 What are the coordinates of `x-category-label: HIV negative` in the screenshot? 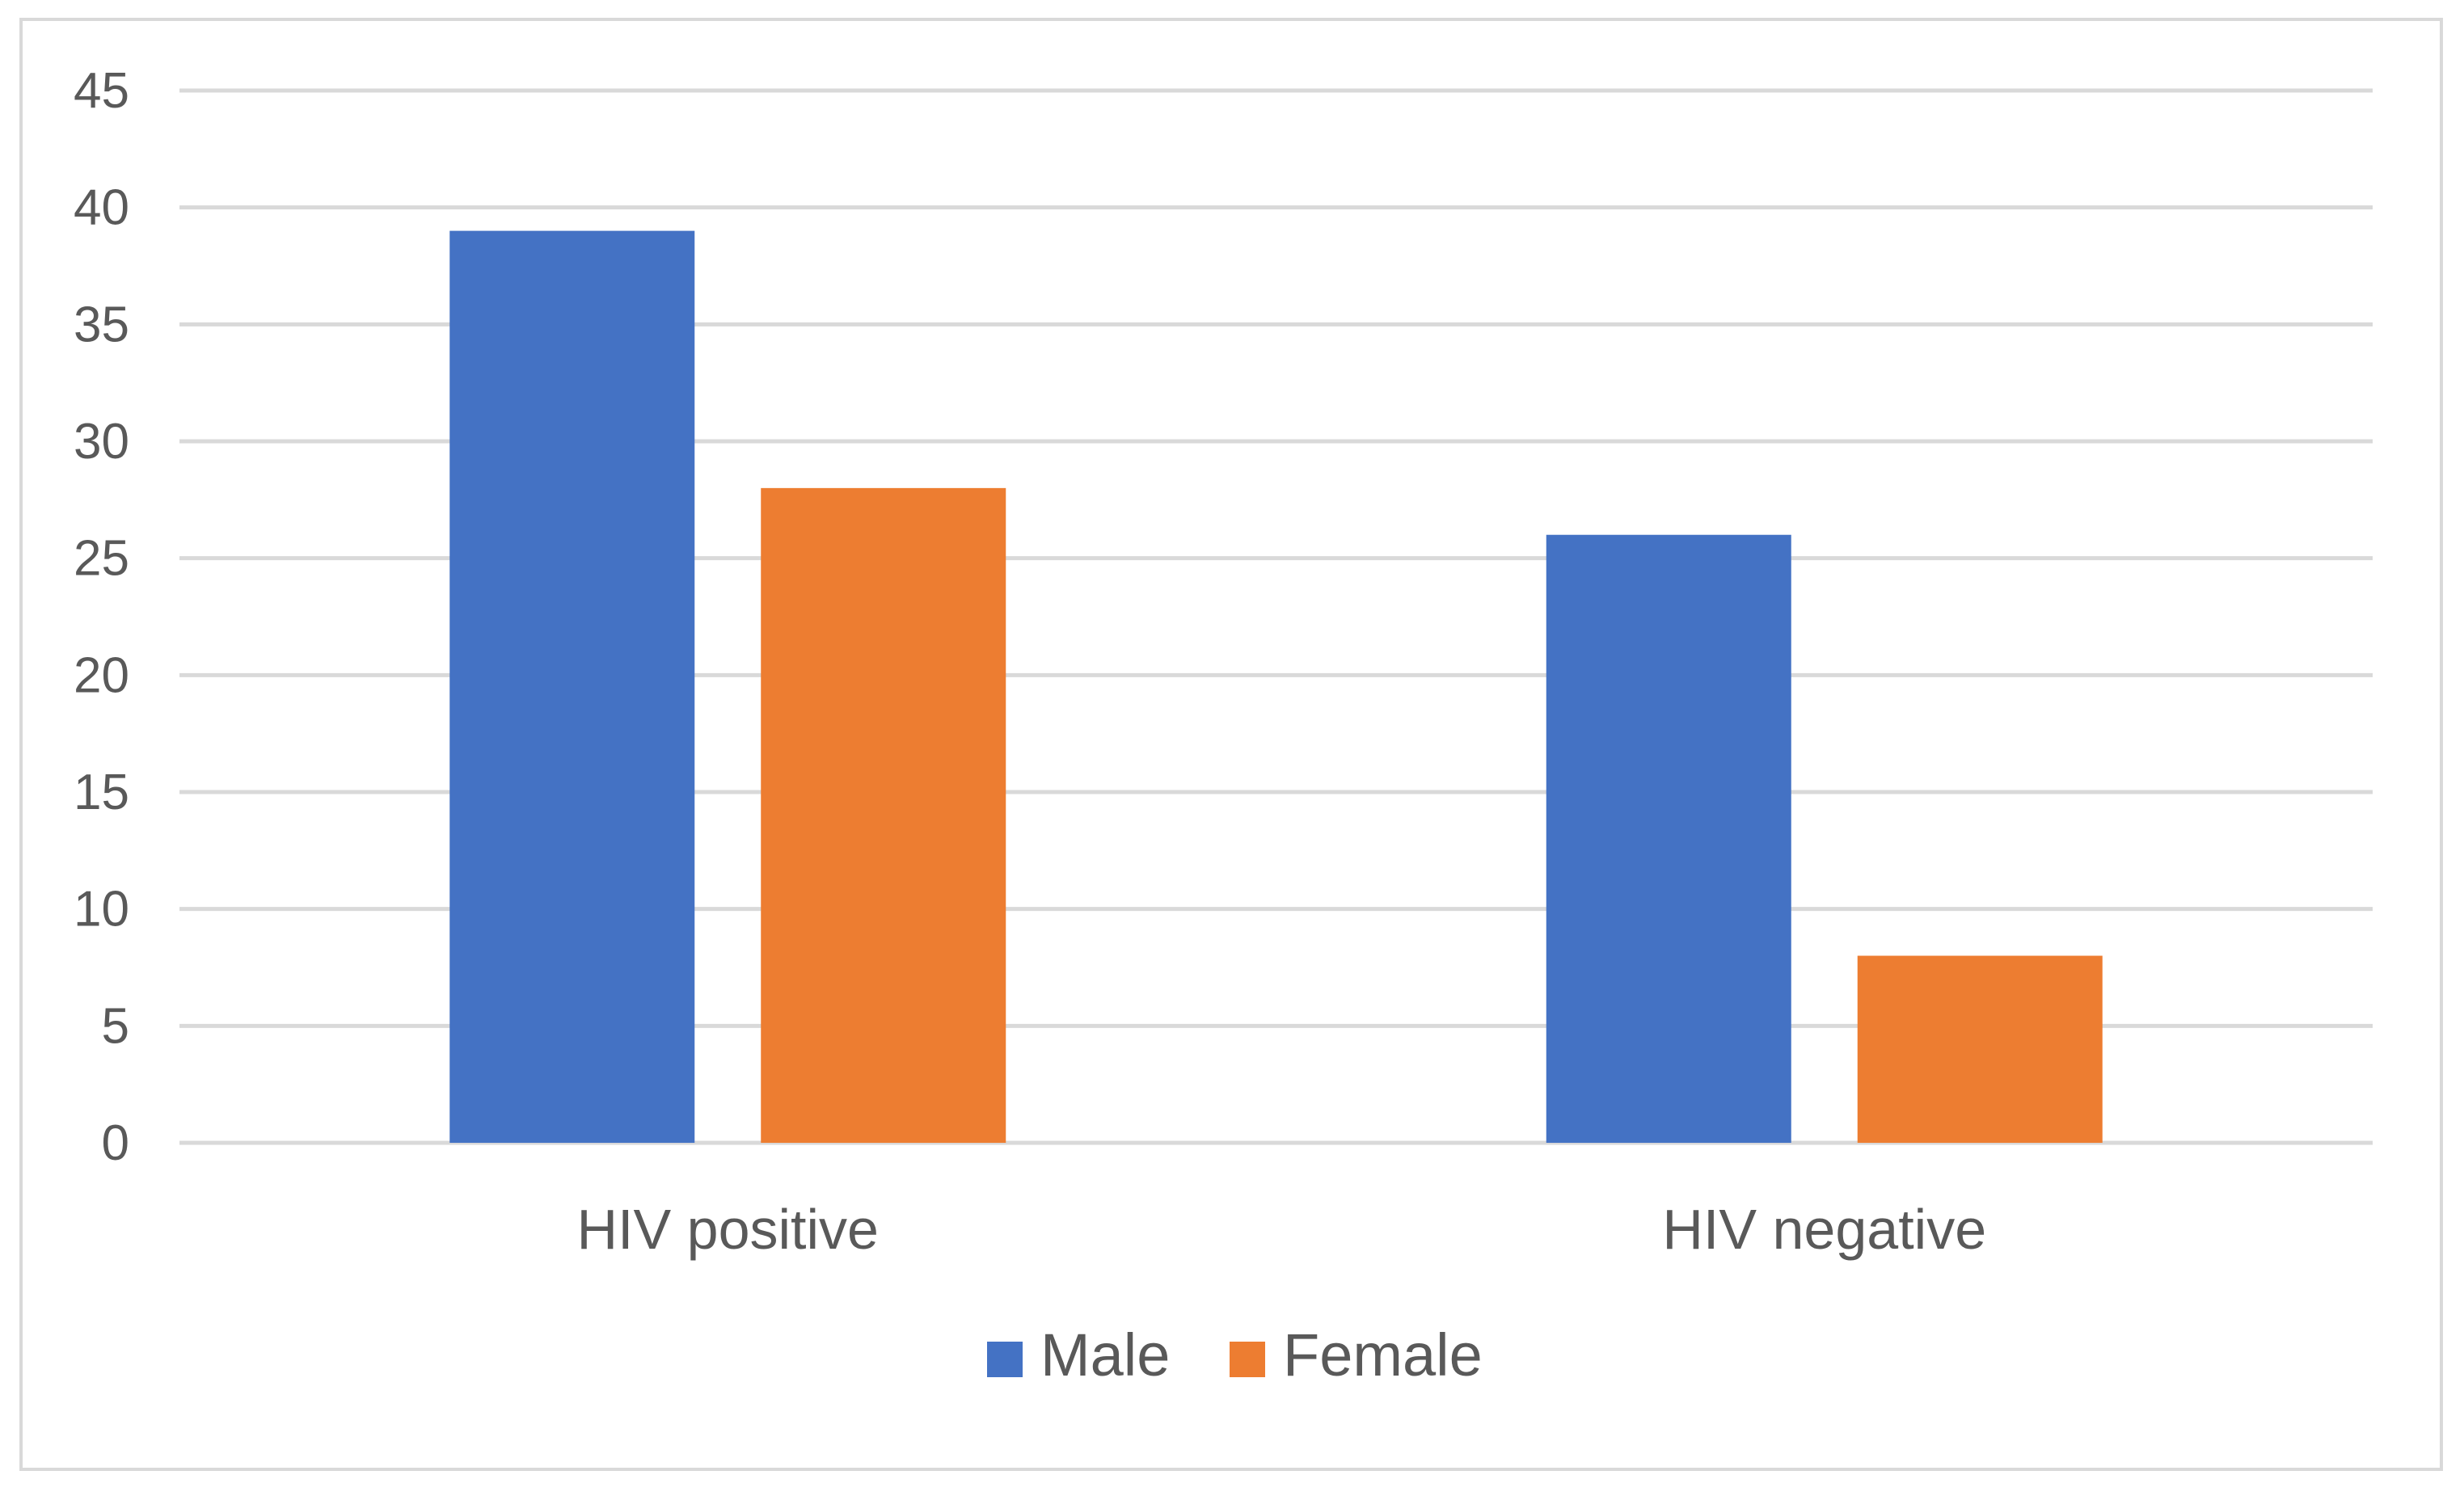 It's located at (1824, 1229).